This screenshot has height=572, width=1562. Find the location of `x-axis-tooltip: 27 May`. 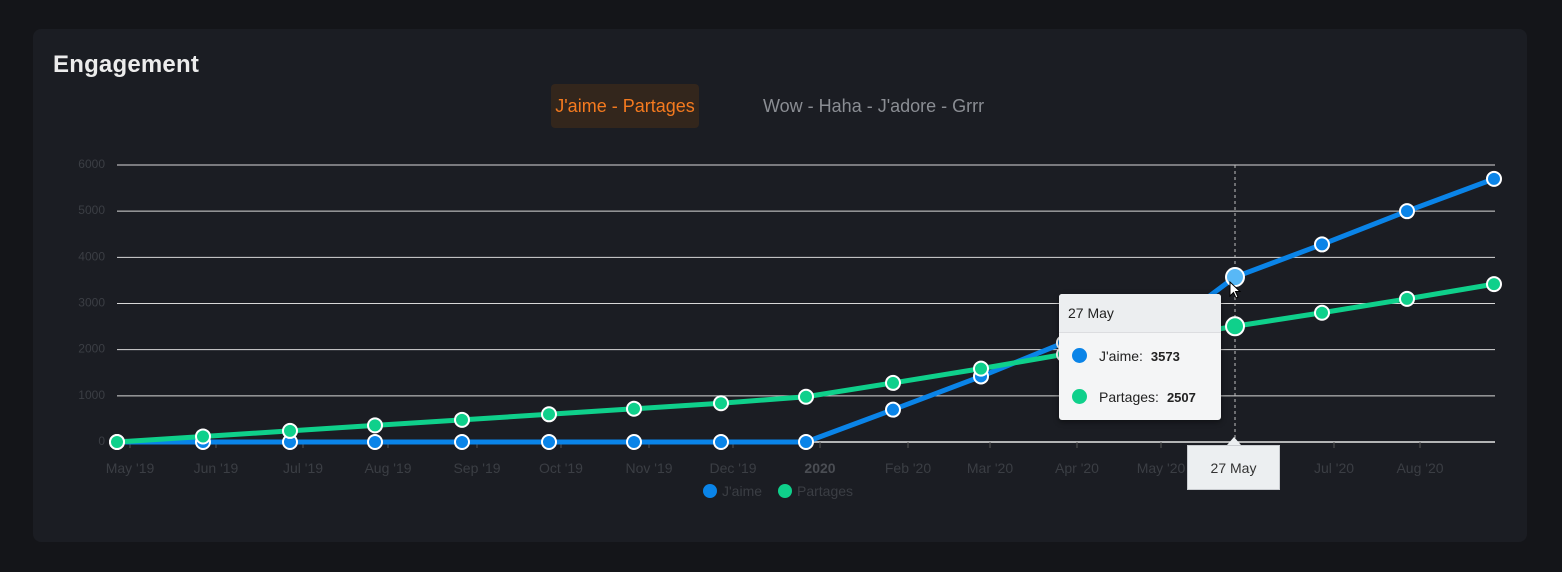

x-axis-tooltip: 27 May is located at coordinates (1233, 467).